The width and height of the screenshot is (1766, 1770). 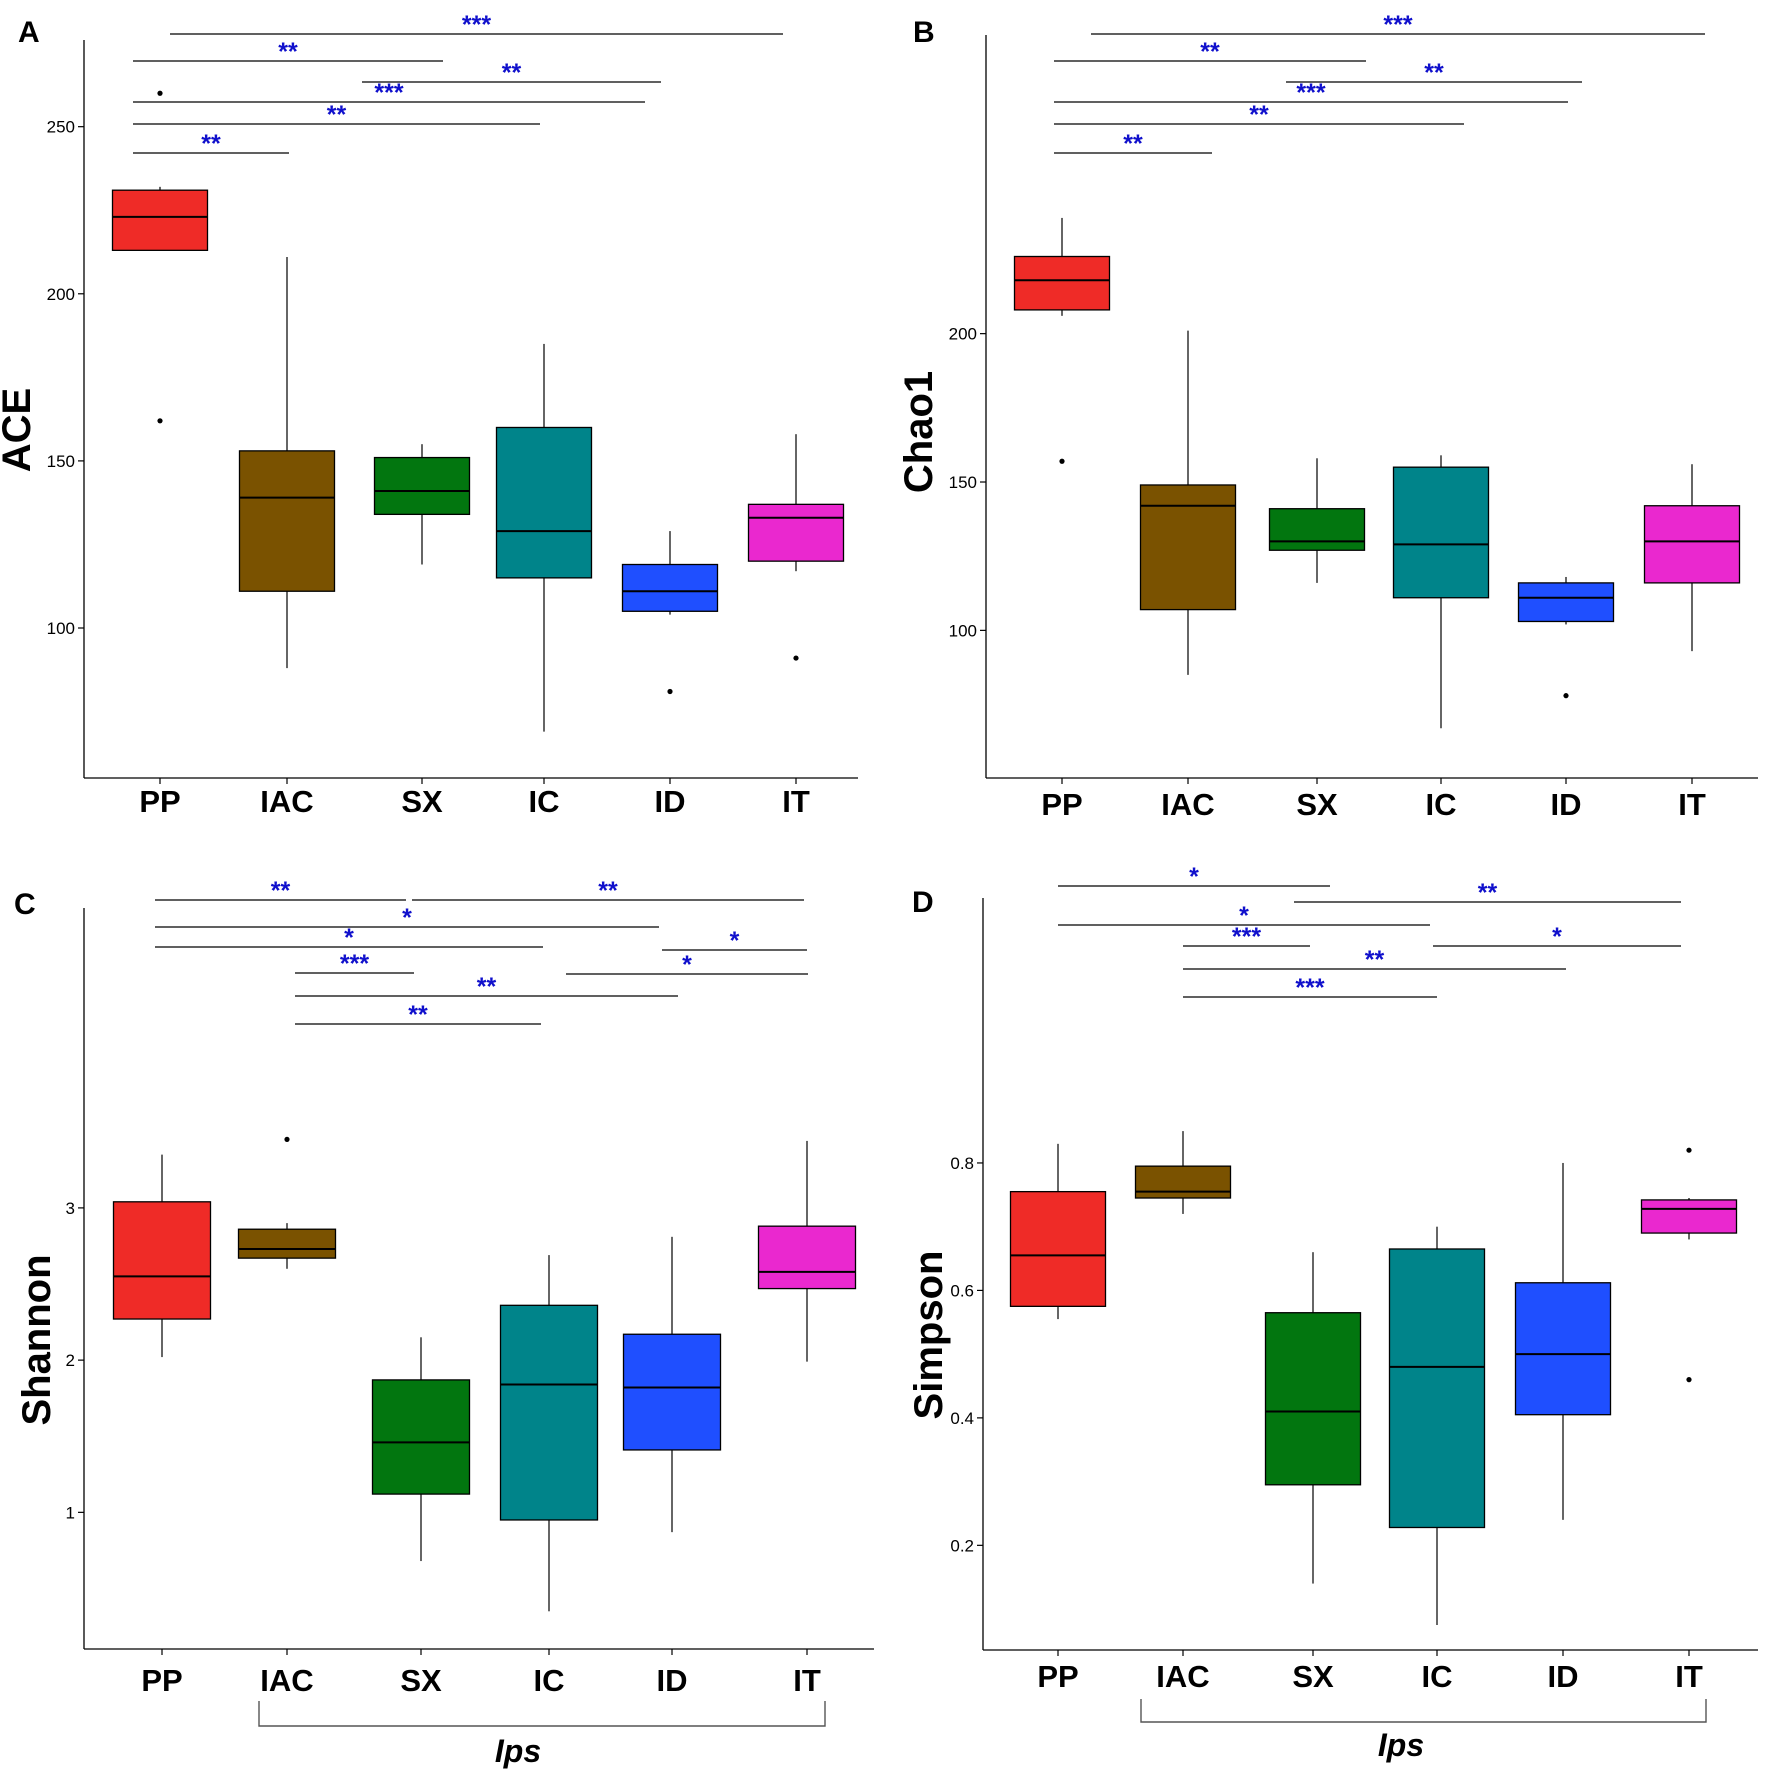 I want to click on y-tick-label: 0.6, so click(x=962, y=1290).